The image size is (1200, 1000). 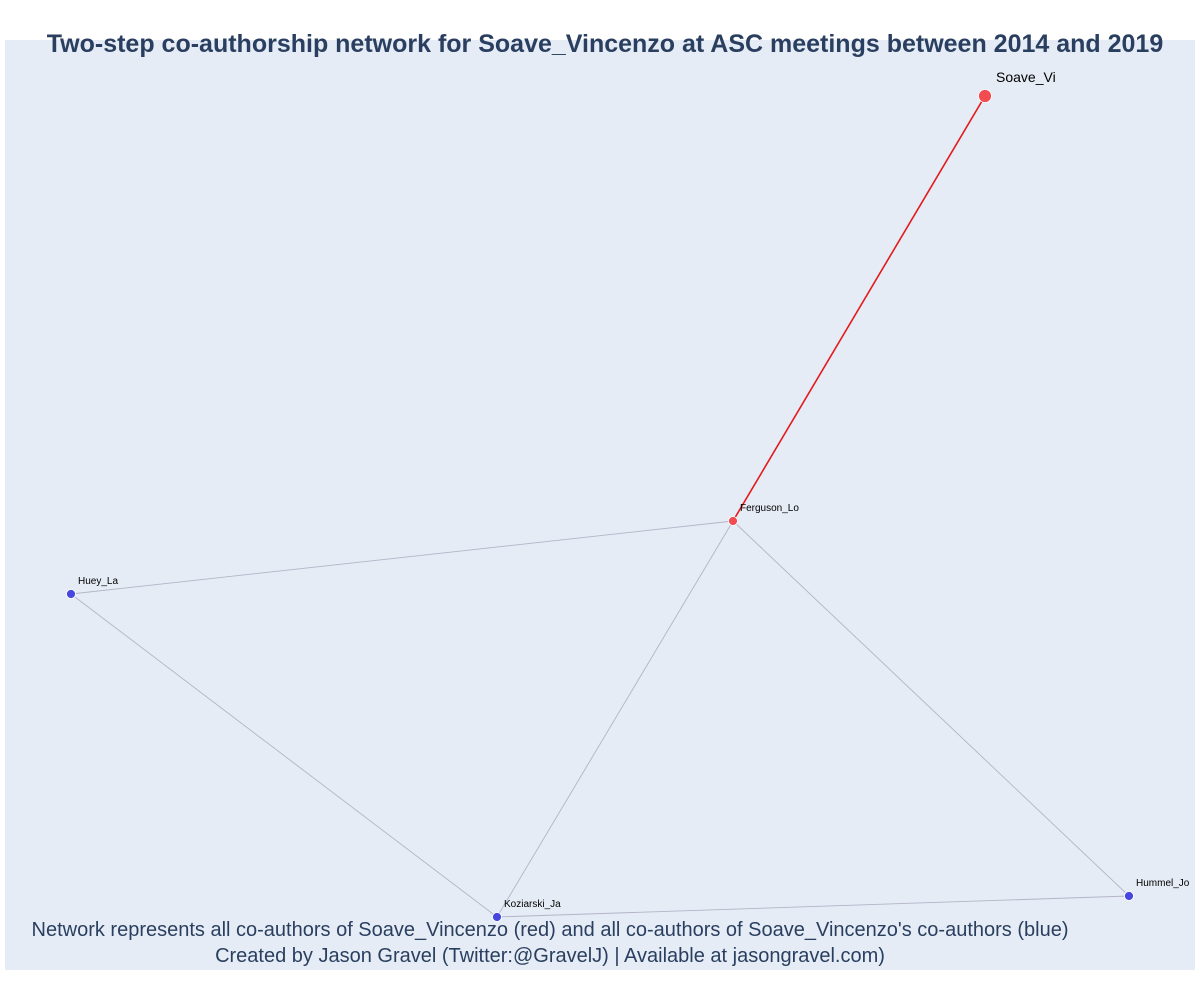 What do you see at coordinates (1129, 896) in the screenshot?
I see `node-Hummel_Jo` at bounding box center [1129, 896].